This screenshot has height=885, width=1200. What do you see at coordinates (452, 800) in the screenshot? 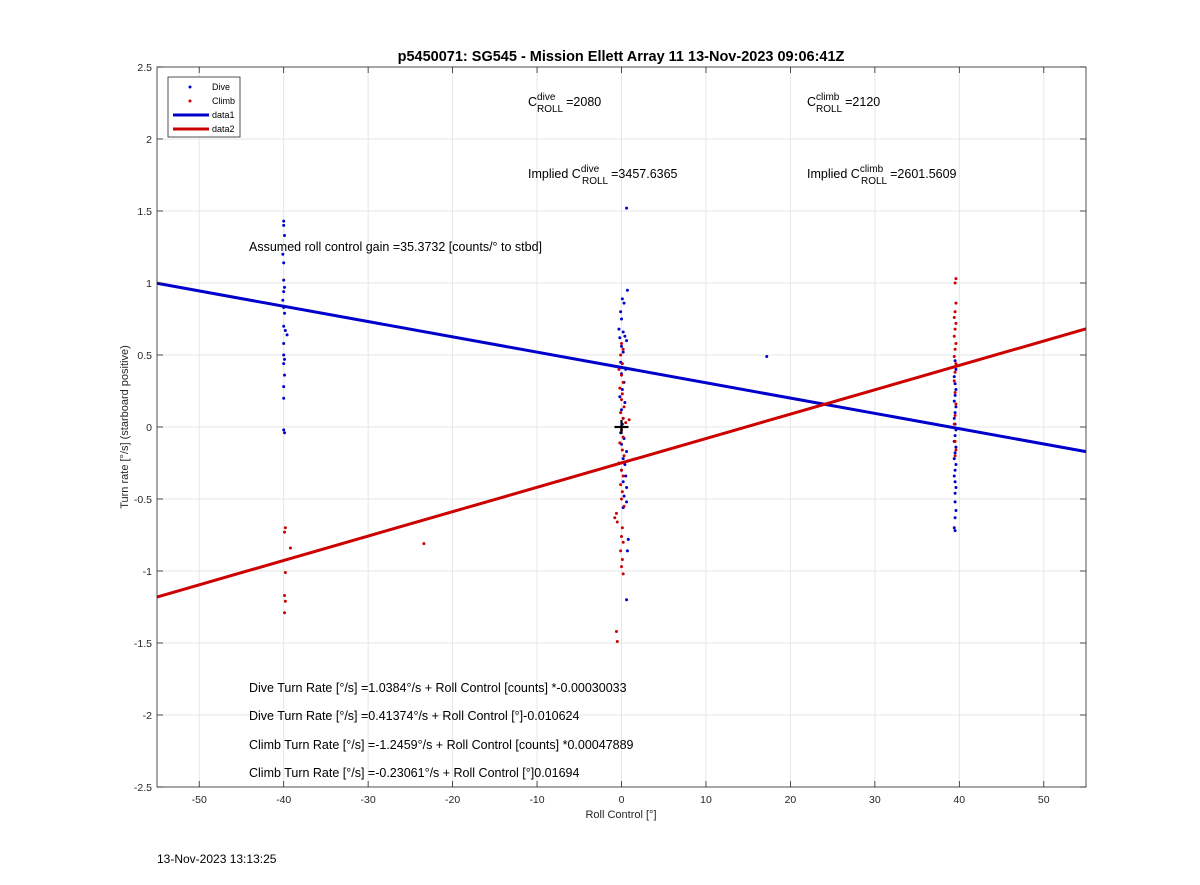
I see `x-tick-label: -20` at bounding box center [452, 800].